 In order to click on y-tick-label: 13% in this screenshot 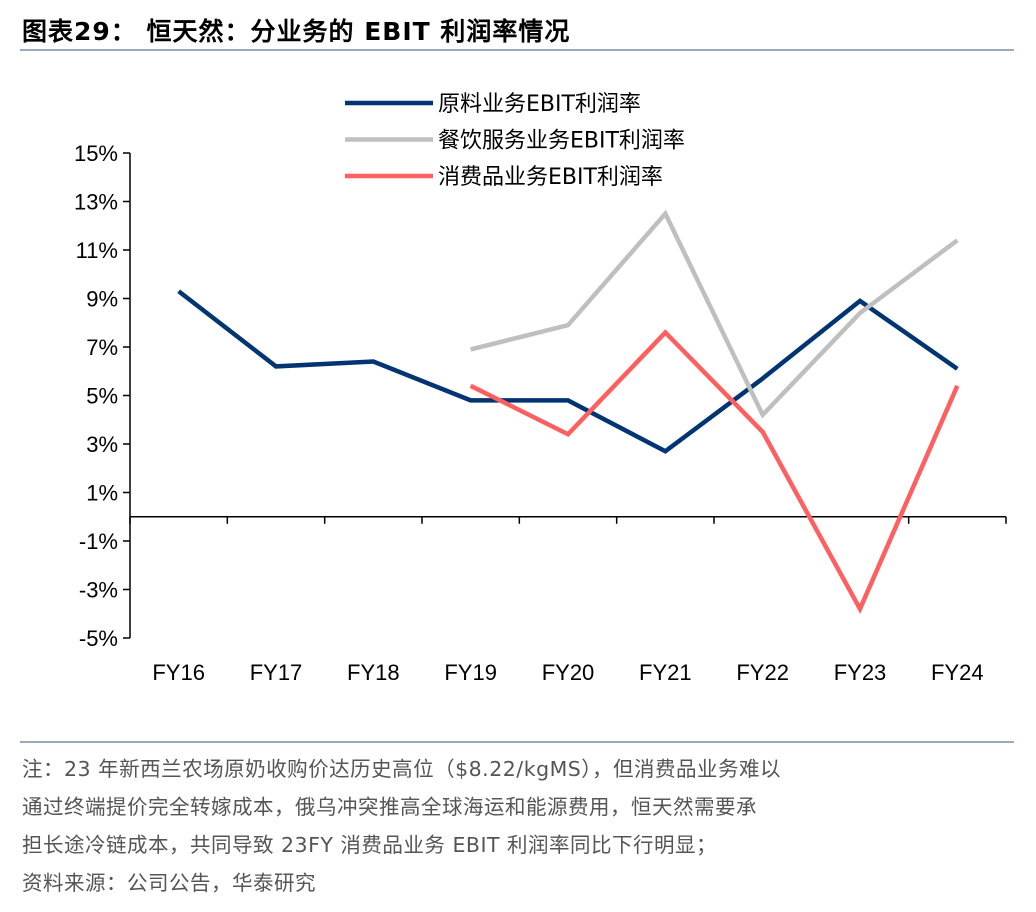, I will do `click(96, 202)`.